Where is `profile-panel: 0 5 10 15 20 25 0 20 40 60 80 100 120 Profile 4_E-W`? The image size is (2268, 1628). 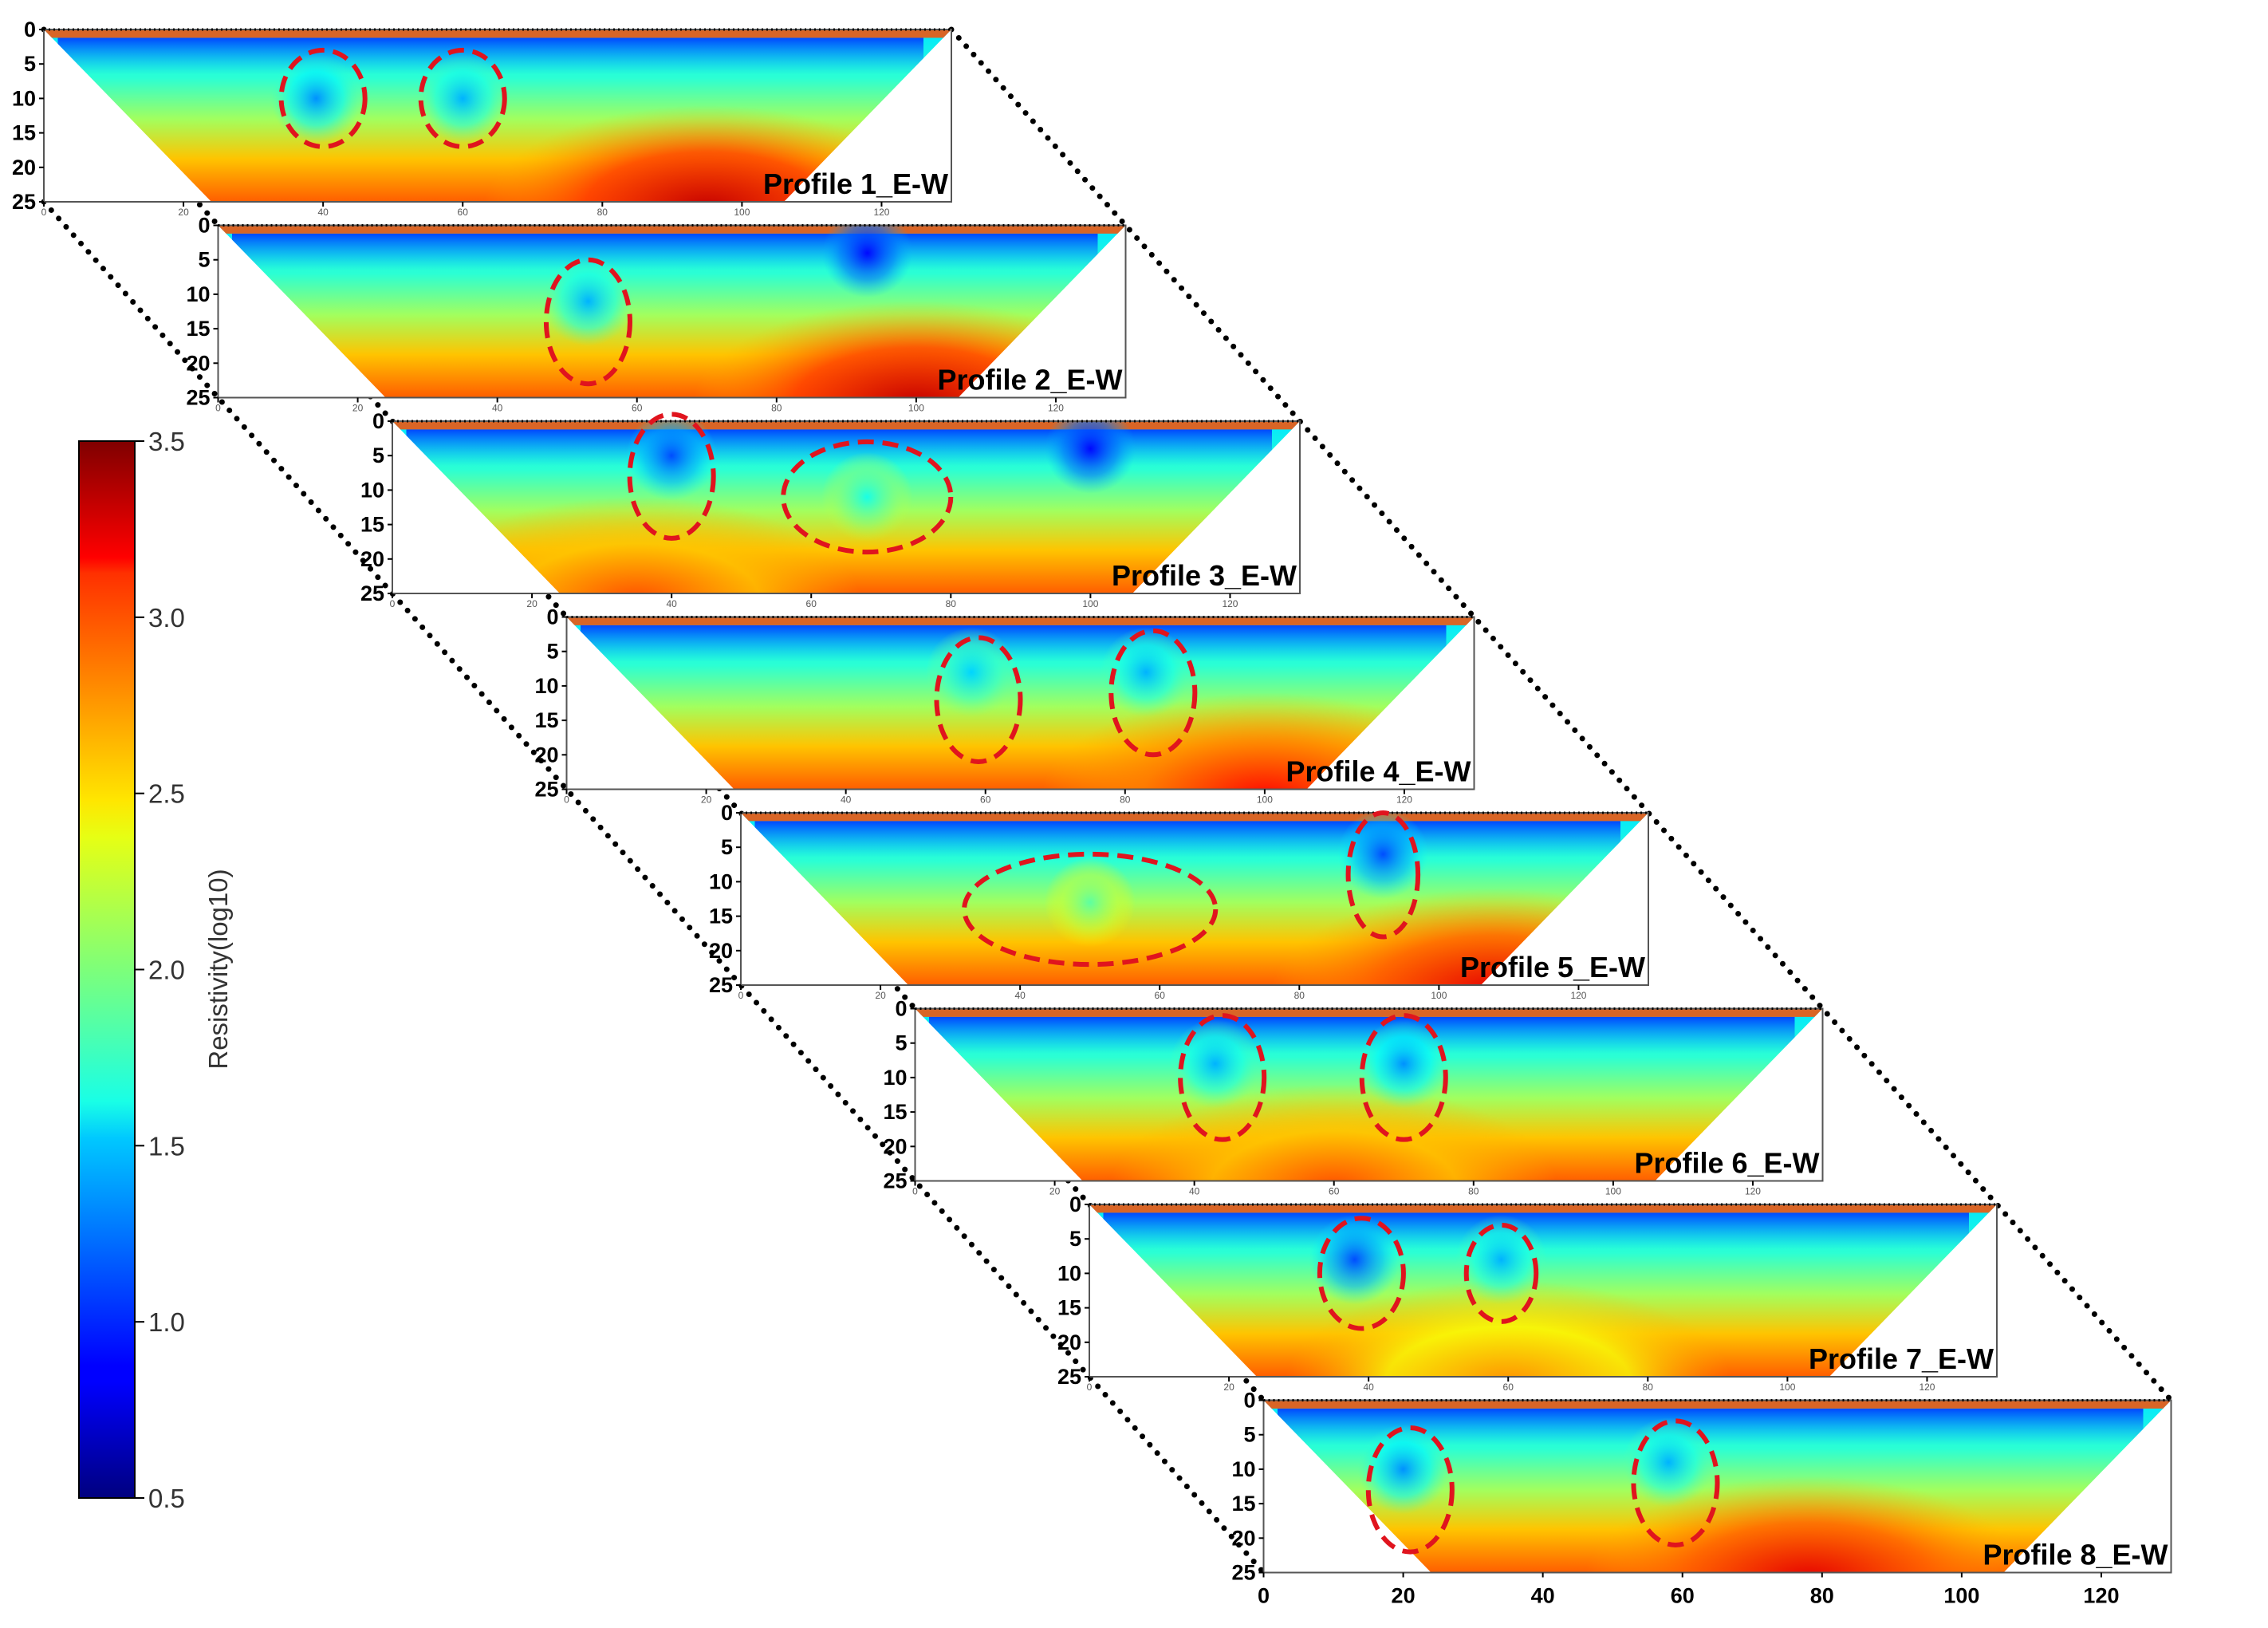
profile-panel: 0 5 10 15 20 25 0 20 40 60 80 100 120 Profile 4_E-W is located at coordinates (1004, 705).